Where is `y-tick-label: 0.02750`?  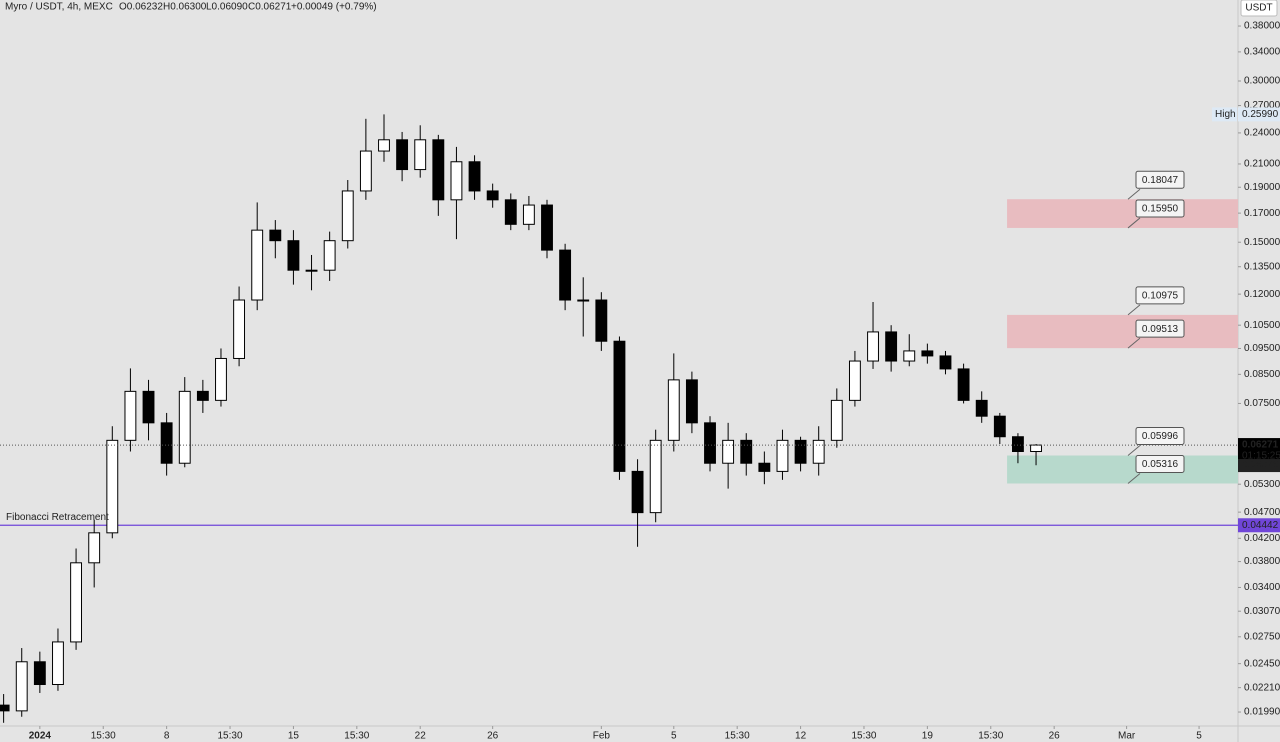 y-tick-label: 0.02750 is located at coordinates (1262, 636).